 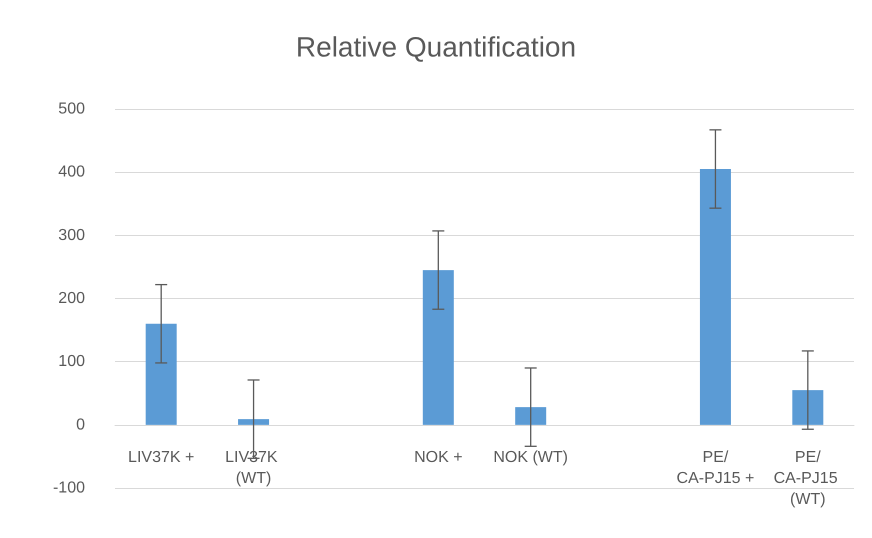 What do you see at coordinates (72, 361) in the screenshot?
I see `y-tick-label: 100` at bounding box center [72, 361].